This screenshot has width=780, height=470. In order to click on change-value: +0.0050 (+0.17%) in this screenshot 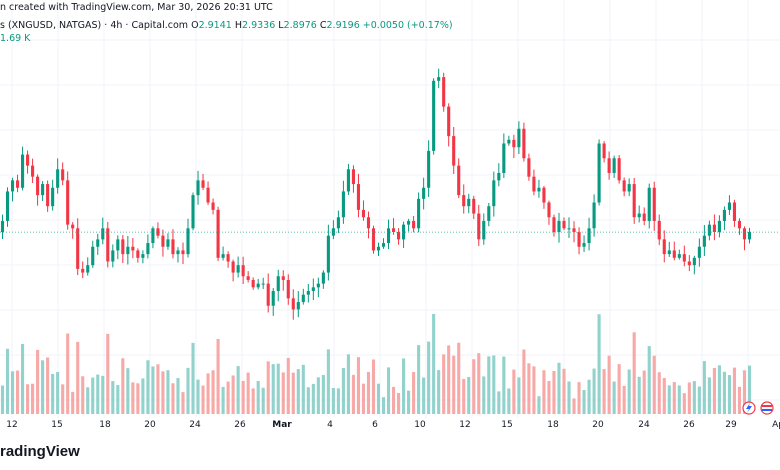, I will do `click(407, 25)`.